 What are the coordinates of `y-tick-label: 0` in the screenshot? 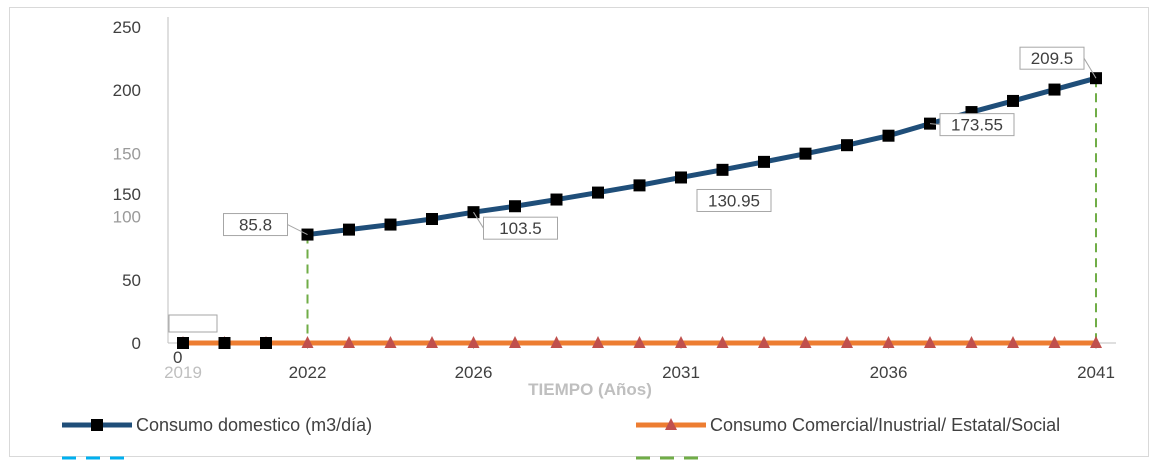 It's located at (136, 343).